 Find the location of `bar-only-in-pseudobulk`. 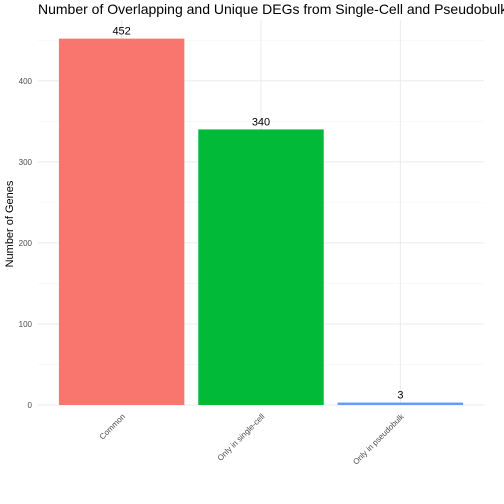

bar-only-in-pseudobulk is located at coordinates (400, 403).